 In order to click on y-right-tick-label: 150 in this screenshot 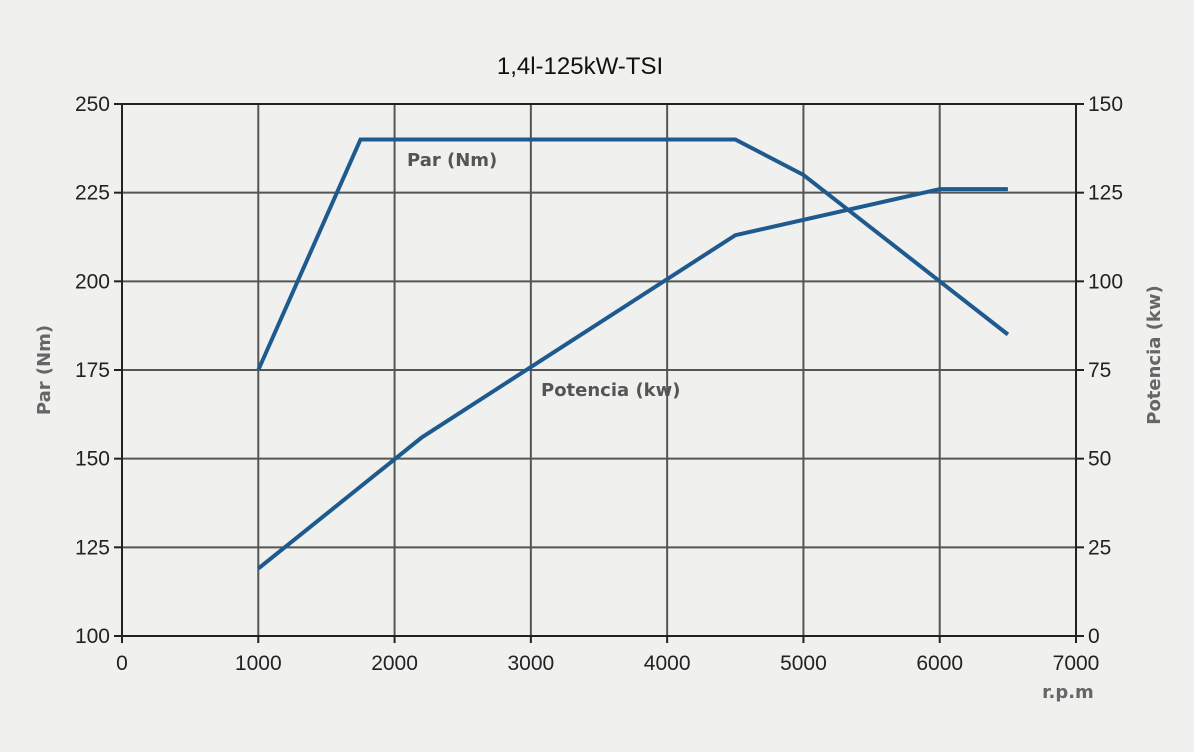, I will do `click(1105, 104)`.